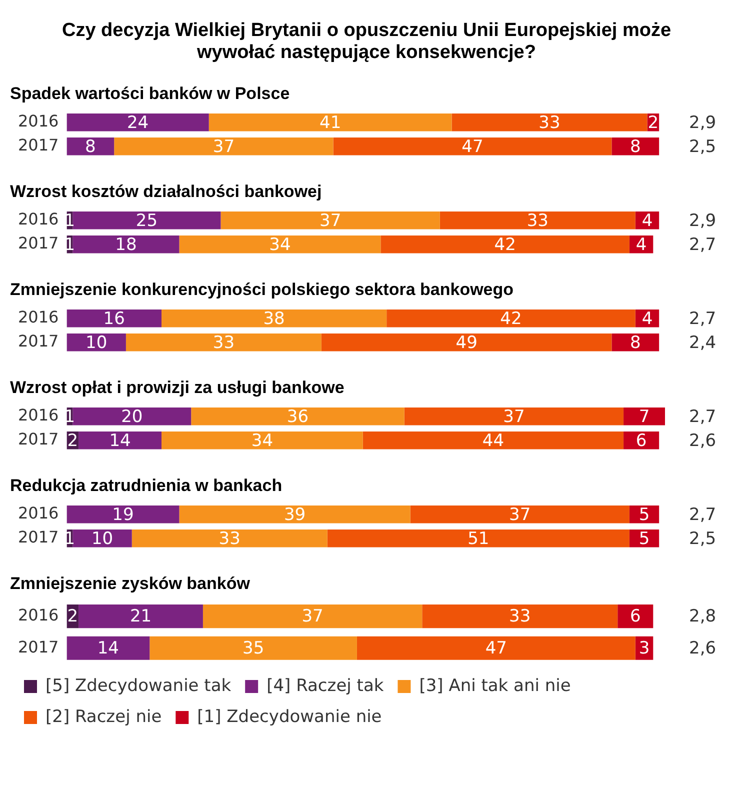 This screenshot has width=733, height=789. I want to click on data-label: 25, so click(147, 220).